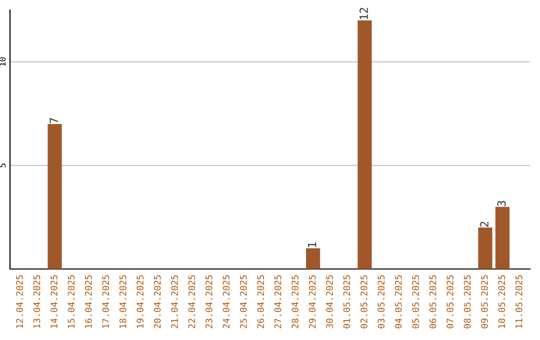  Describe the element at coordinates (484, 301) in the screenshot. I see `x-tick-label: 09.05.2025` at that location.